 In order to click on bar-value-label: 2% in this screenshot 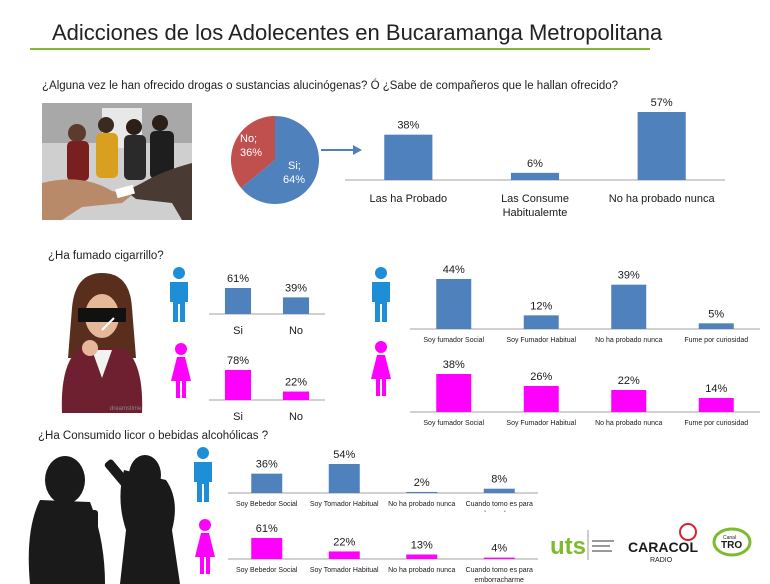, I will do `click(422, 483)`.